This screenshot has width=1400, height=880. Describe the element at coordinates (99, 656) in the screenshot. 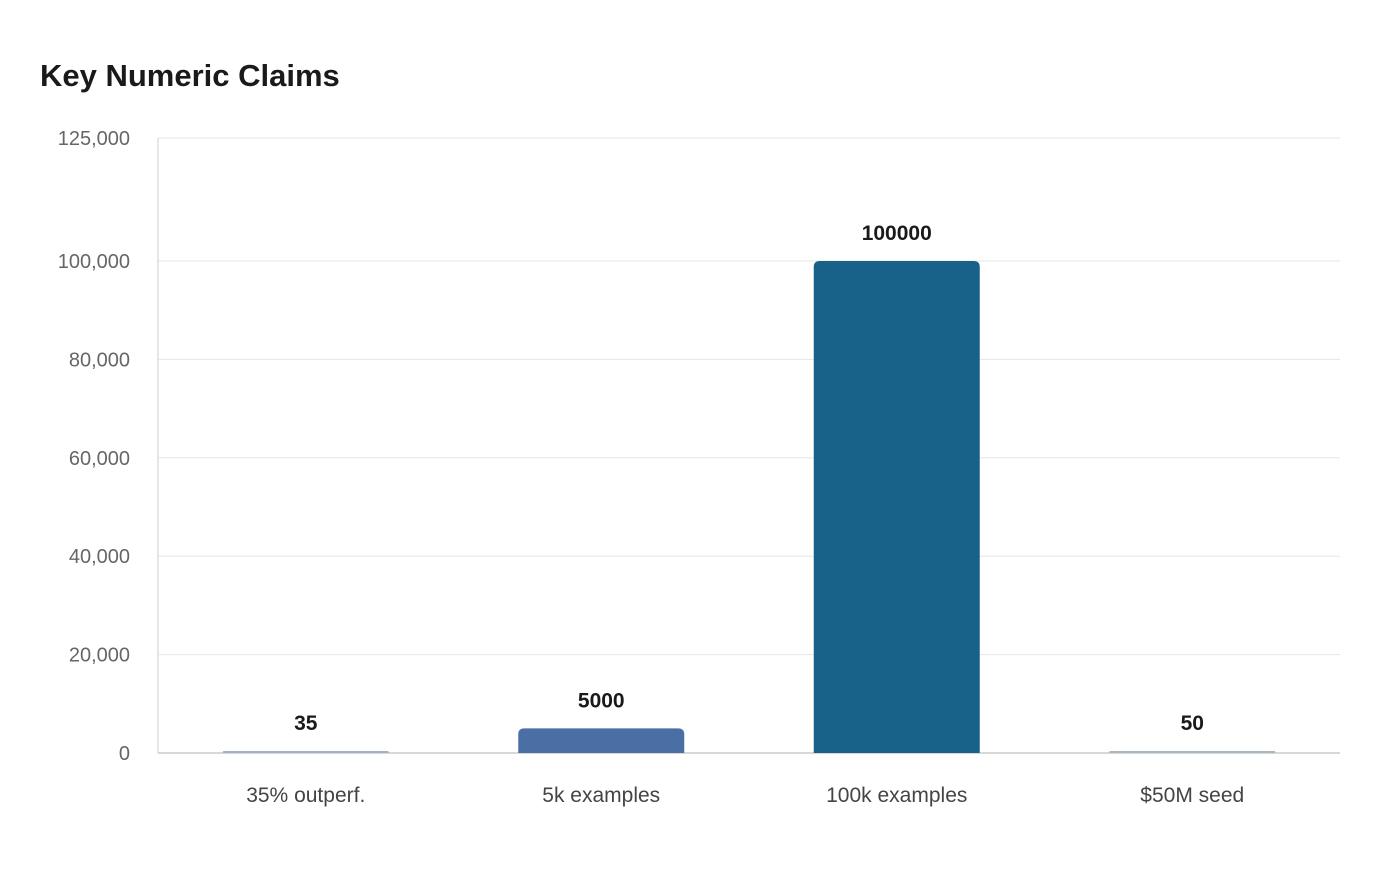

I see `y-tick-label: 20,000` at that location.